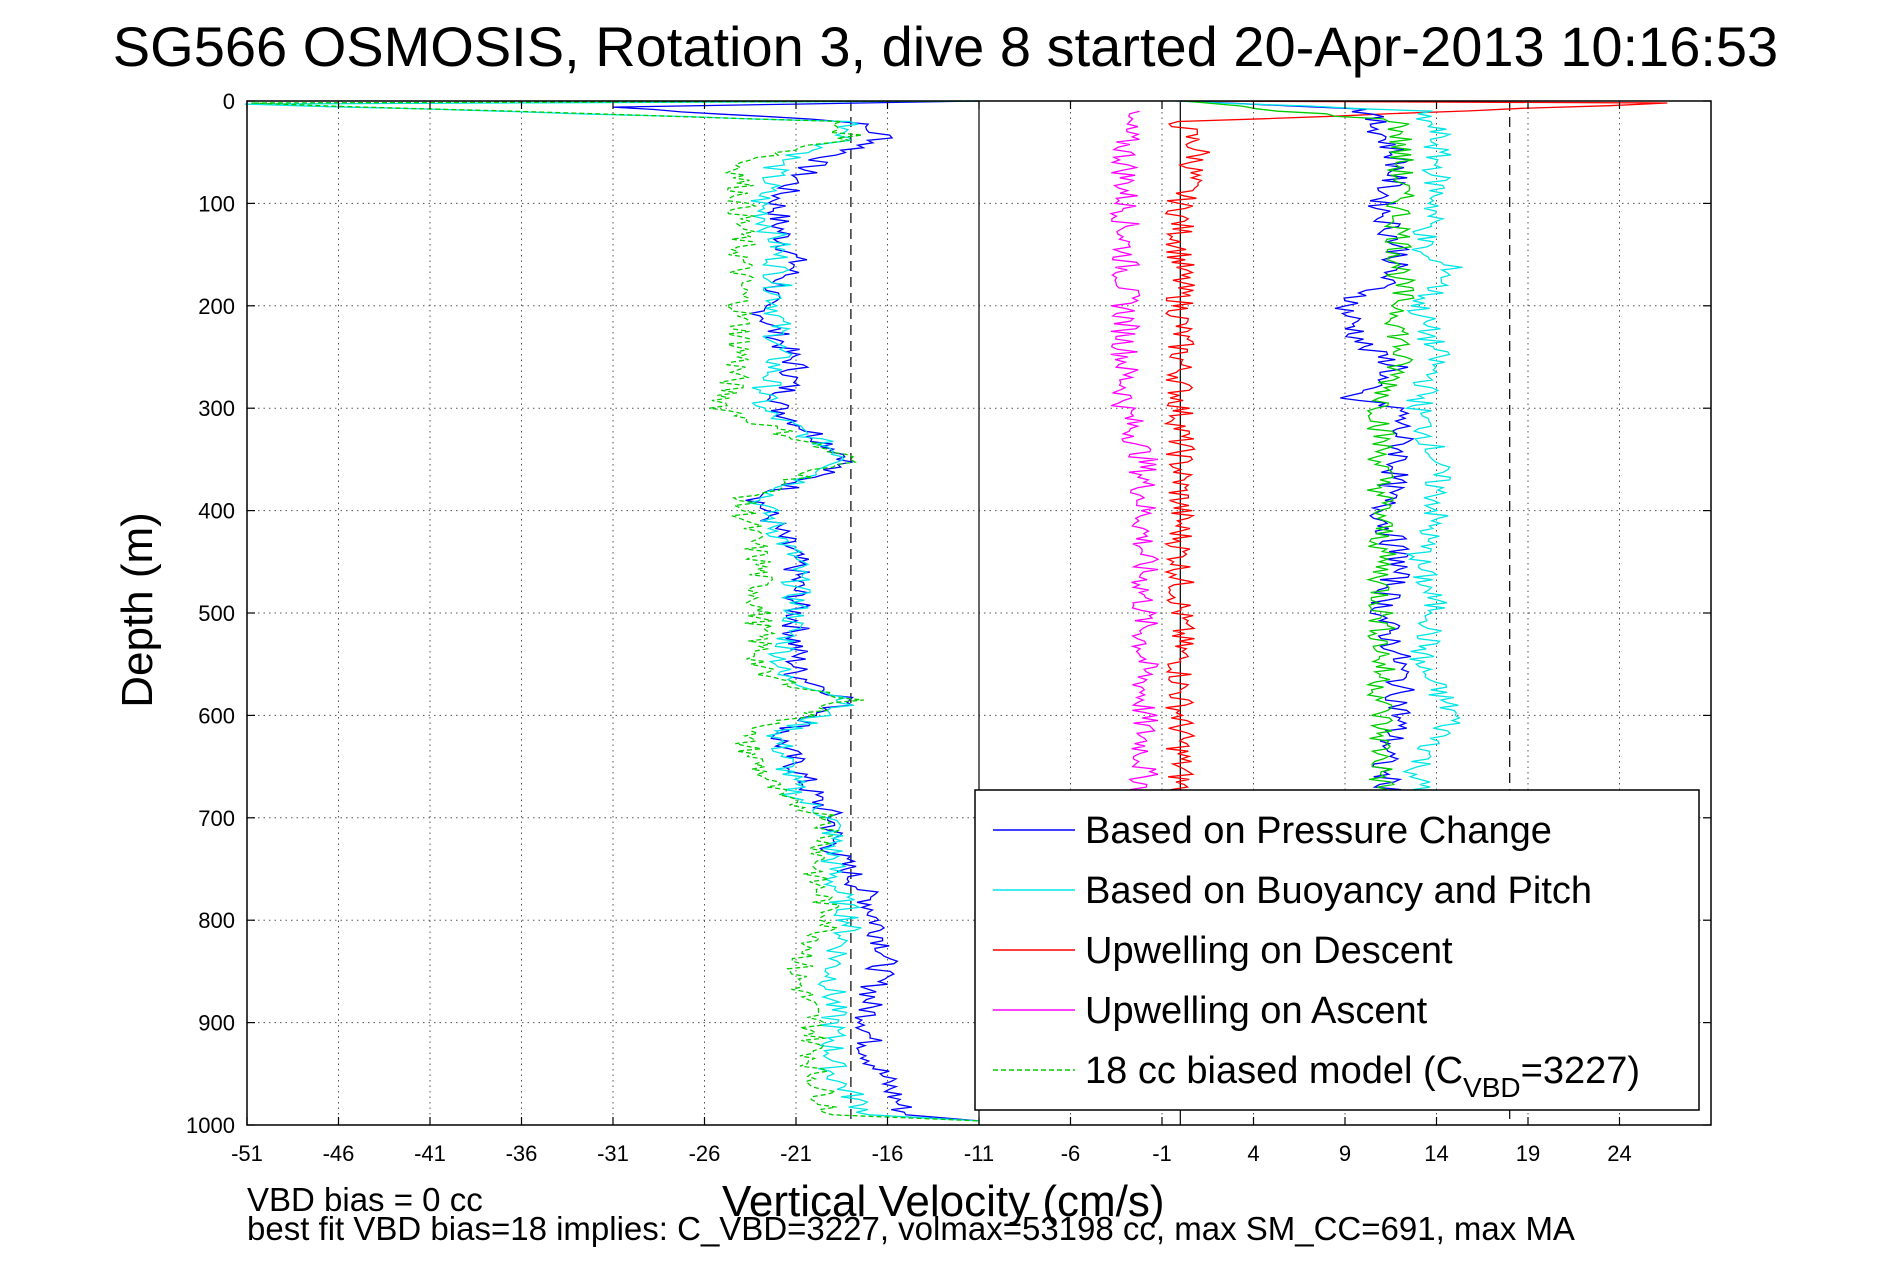  Describe the element at coordinates (216, 408) in the screenshot. I see `y-tick-label: 300` at that location.